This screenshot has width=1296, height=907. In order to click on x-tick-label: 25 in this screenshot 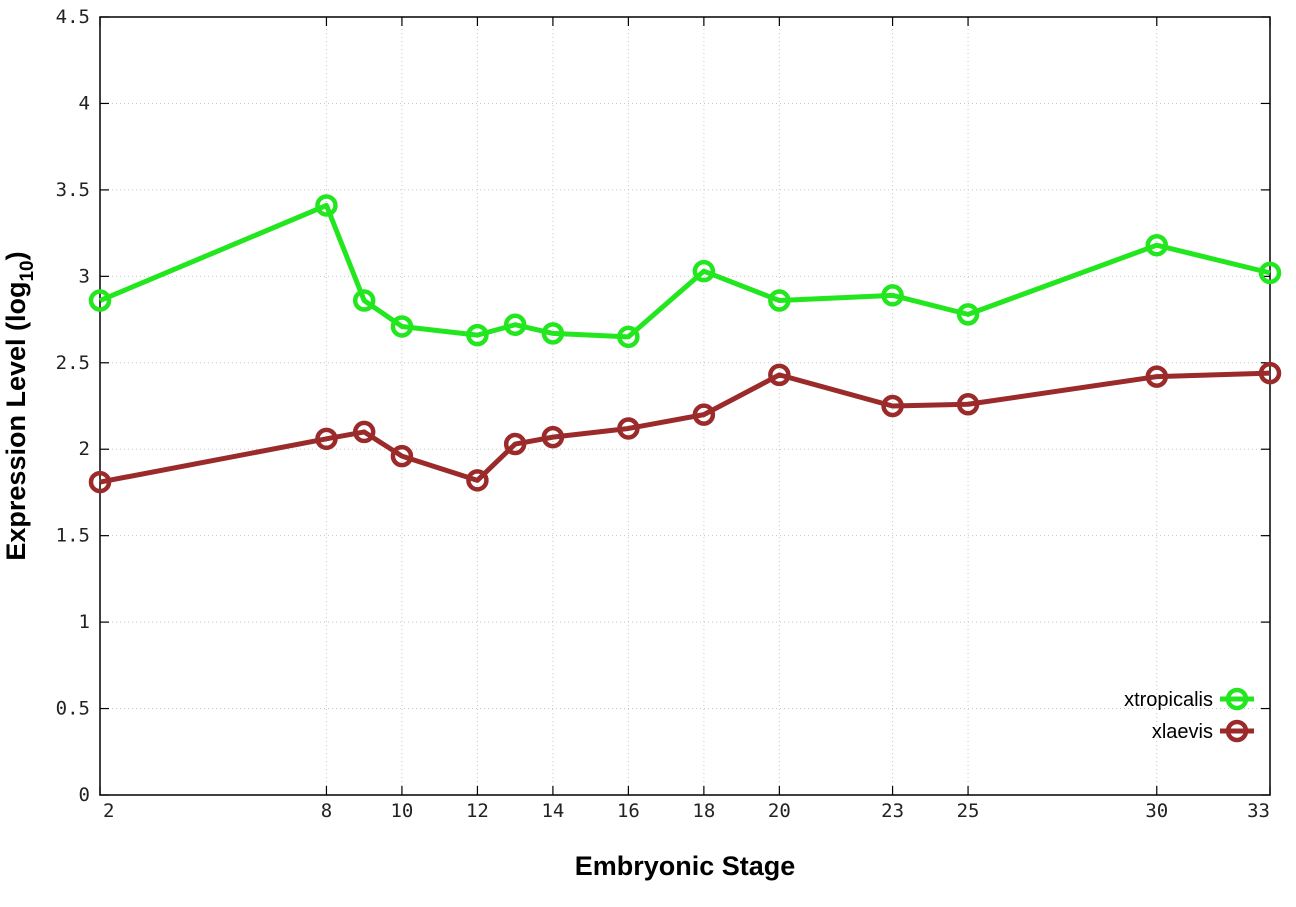, I will do `click(968, 811)`.